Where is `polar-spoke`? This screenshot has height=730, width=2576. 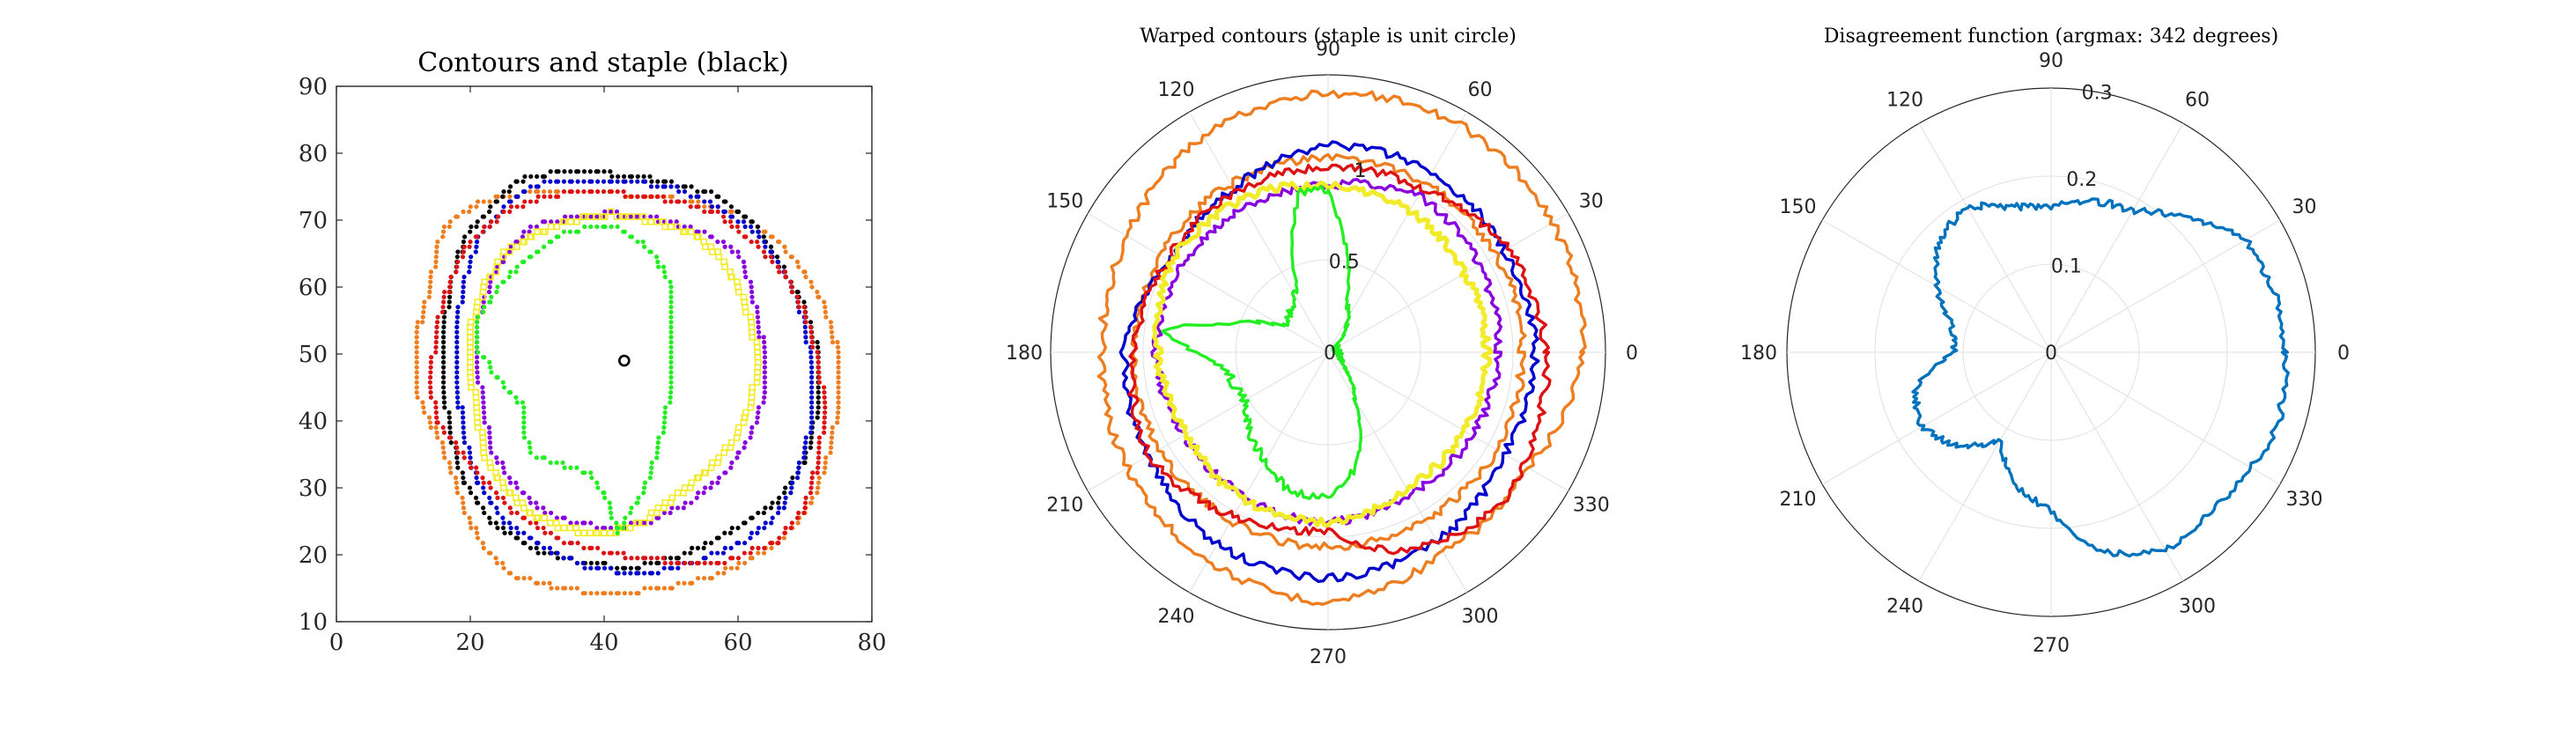 polar-spoke is located at coordinates (2117, 466).